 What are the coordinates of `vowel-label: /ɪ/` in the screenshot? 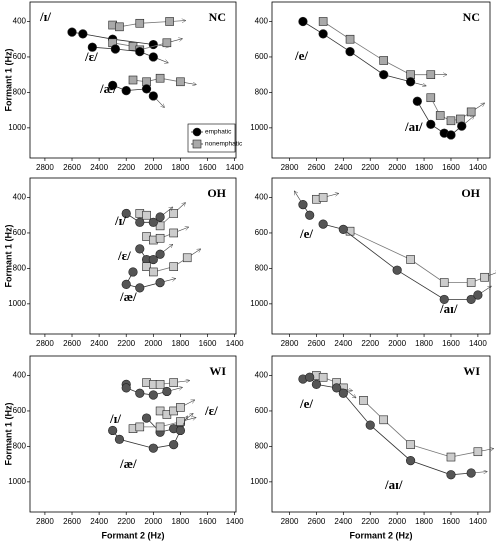 It's located at (120, 220).